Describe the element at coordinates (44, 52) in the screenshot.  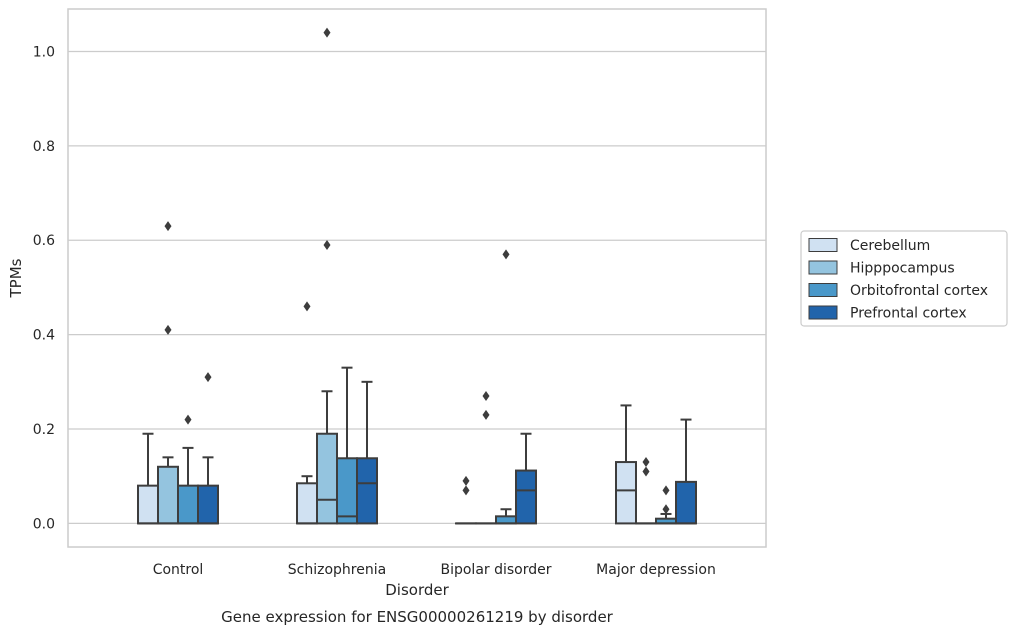
I see `y-tick-label: 1.0` at that location.